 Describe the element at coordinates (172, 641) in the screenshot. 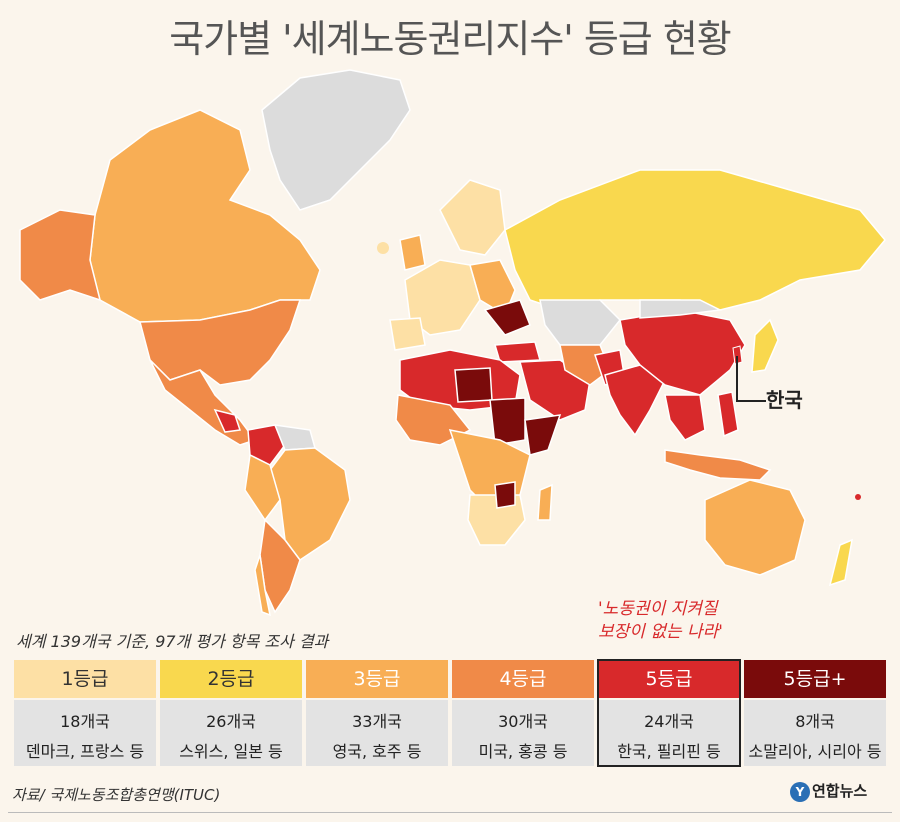

I see `map-subtitle: 세계 139개국 기준, 97개 평가 항목 조사 결과` at that location.